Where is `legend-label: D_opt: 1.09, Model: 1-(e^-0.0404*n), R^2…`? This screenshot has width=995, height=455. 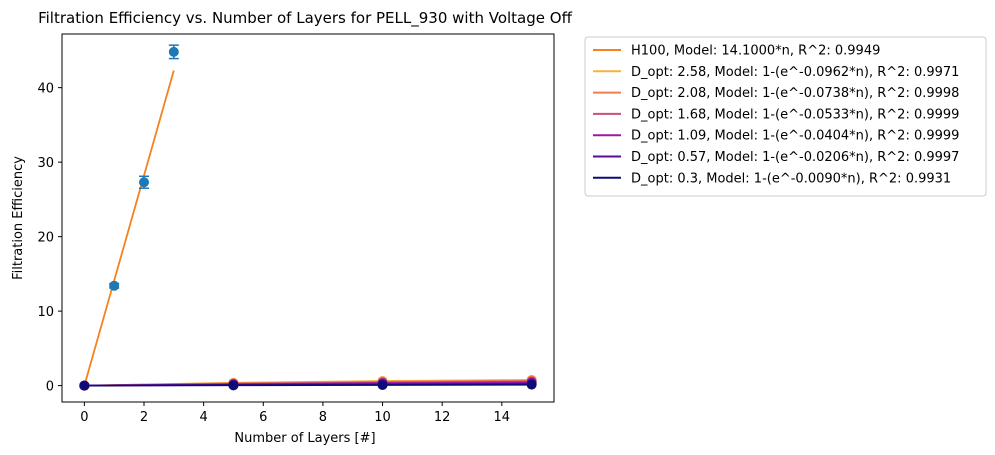
legend-label: D_opt: 1.09, Model: 1-(e^-0.0404*n), R^2… is located at coordinates (795, 136).